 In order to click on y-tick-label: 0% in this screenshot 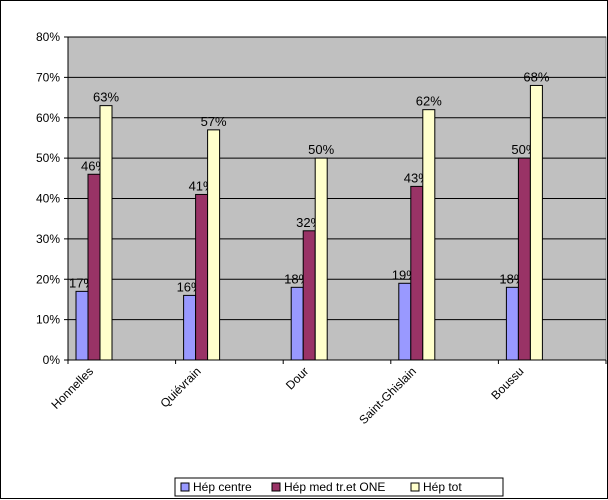, I will do `click(52, 360)`.